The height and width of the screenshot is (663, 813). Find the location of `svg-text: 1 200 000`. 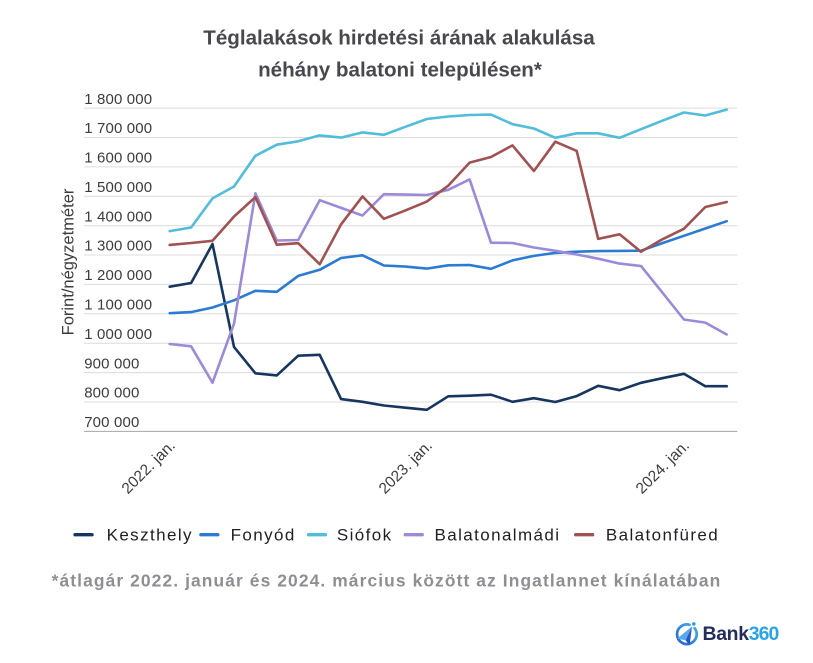

svg-text: 1 200 000 is located at coordinates (118, 275).